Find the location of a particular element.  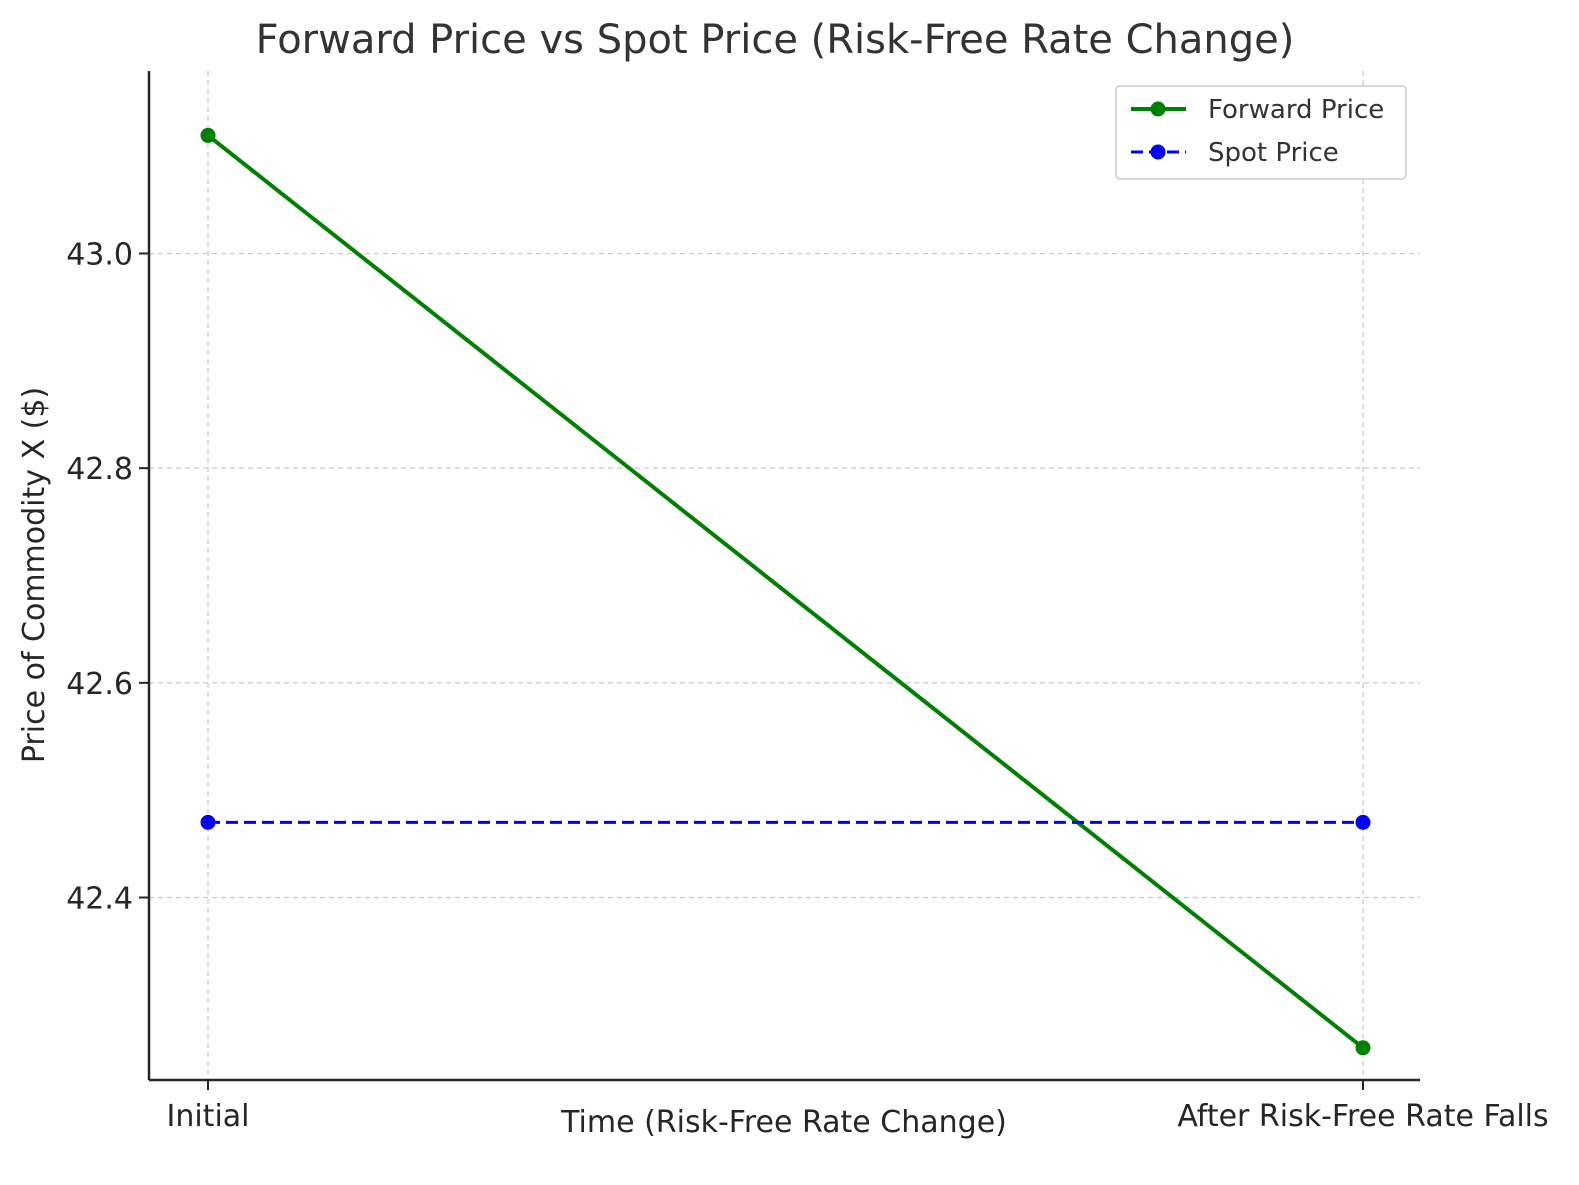

legend-box is located at coordinates (1261, 132).